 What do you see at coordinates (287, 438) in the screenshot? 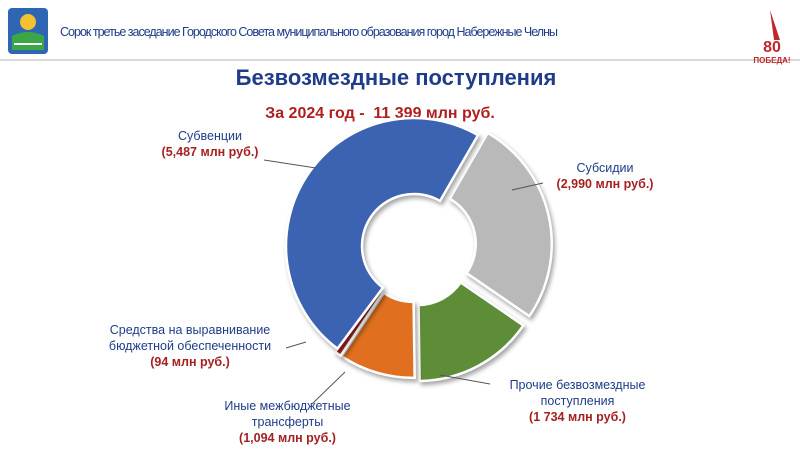
I see `value-label: (1,094 млн руб.)` at bounding box center [287, 438].